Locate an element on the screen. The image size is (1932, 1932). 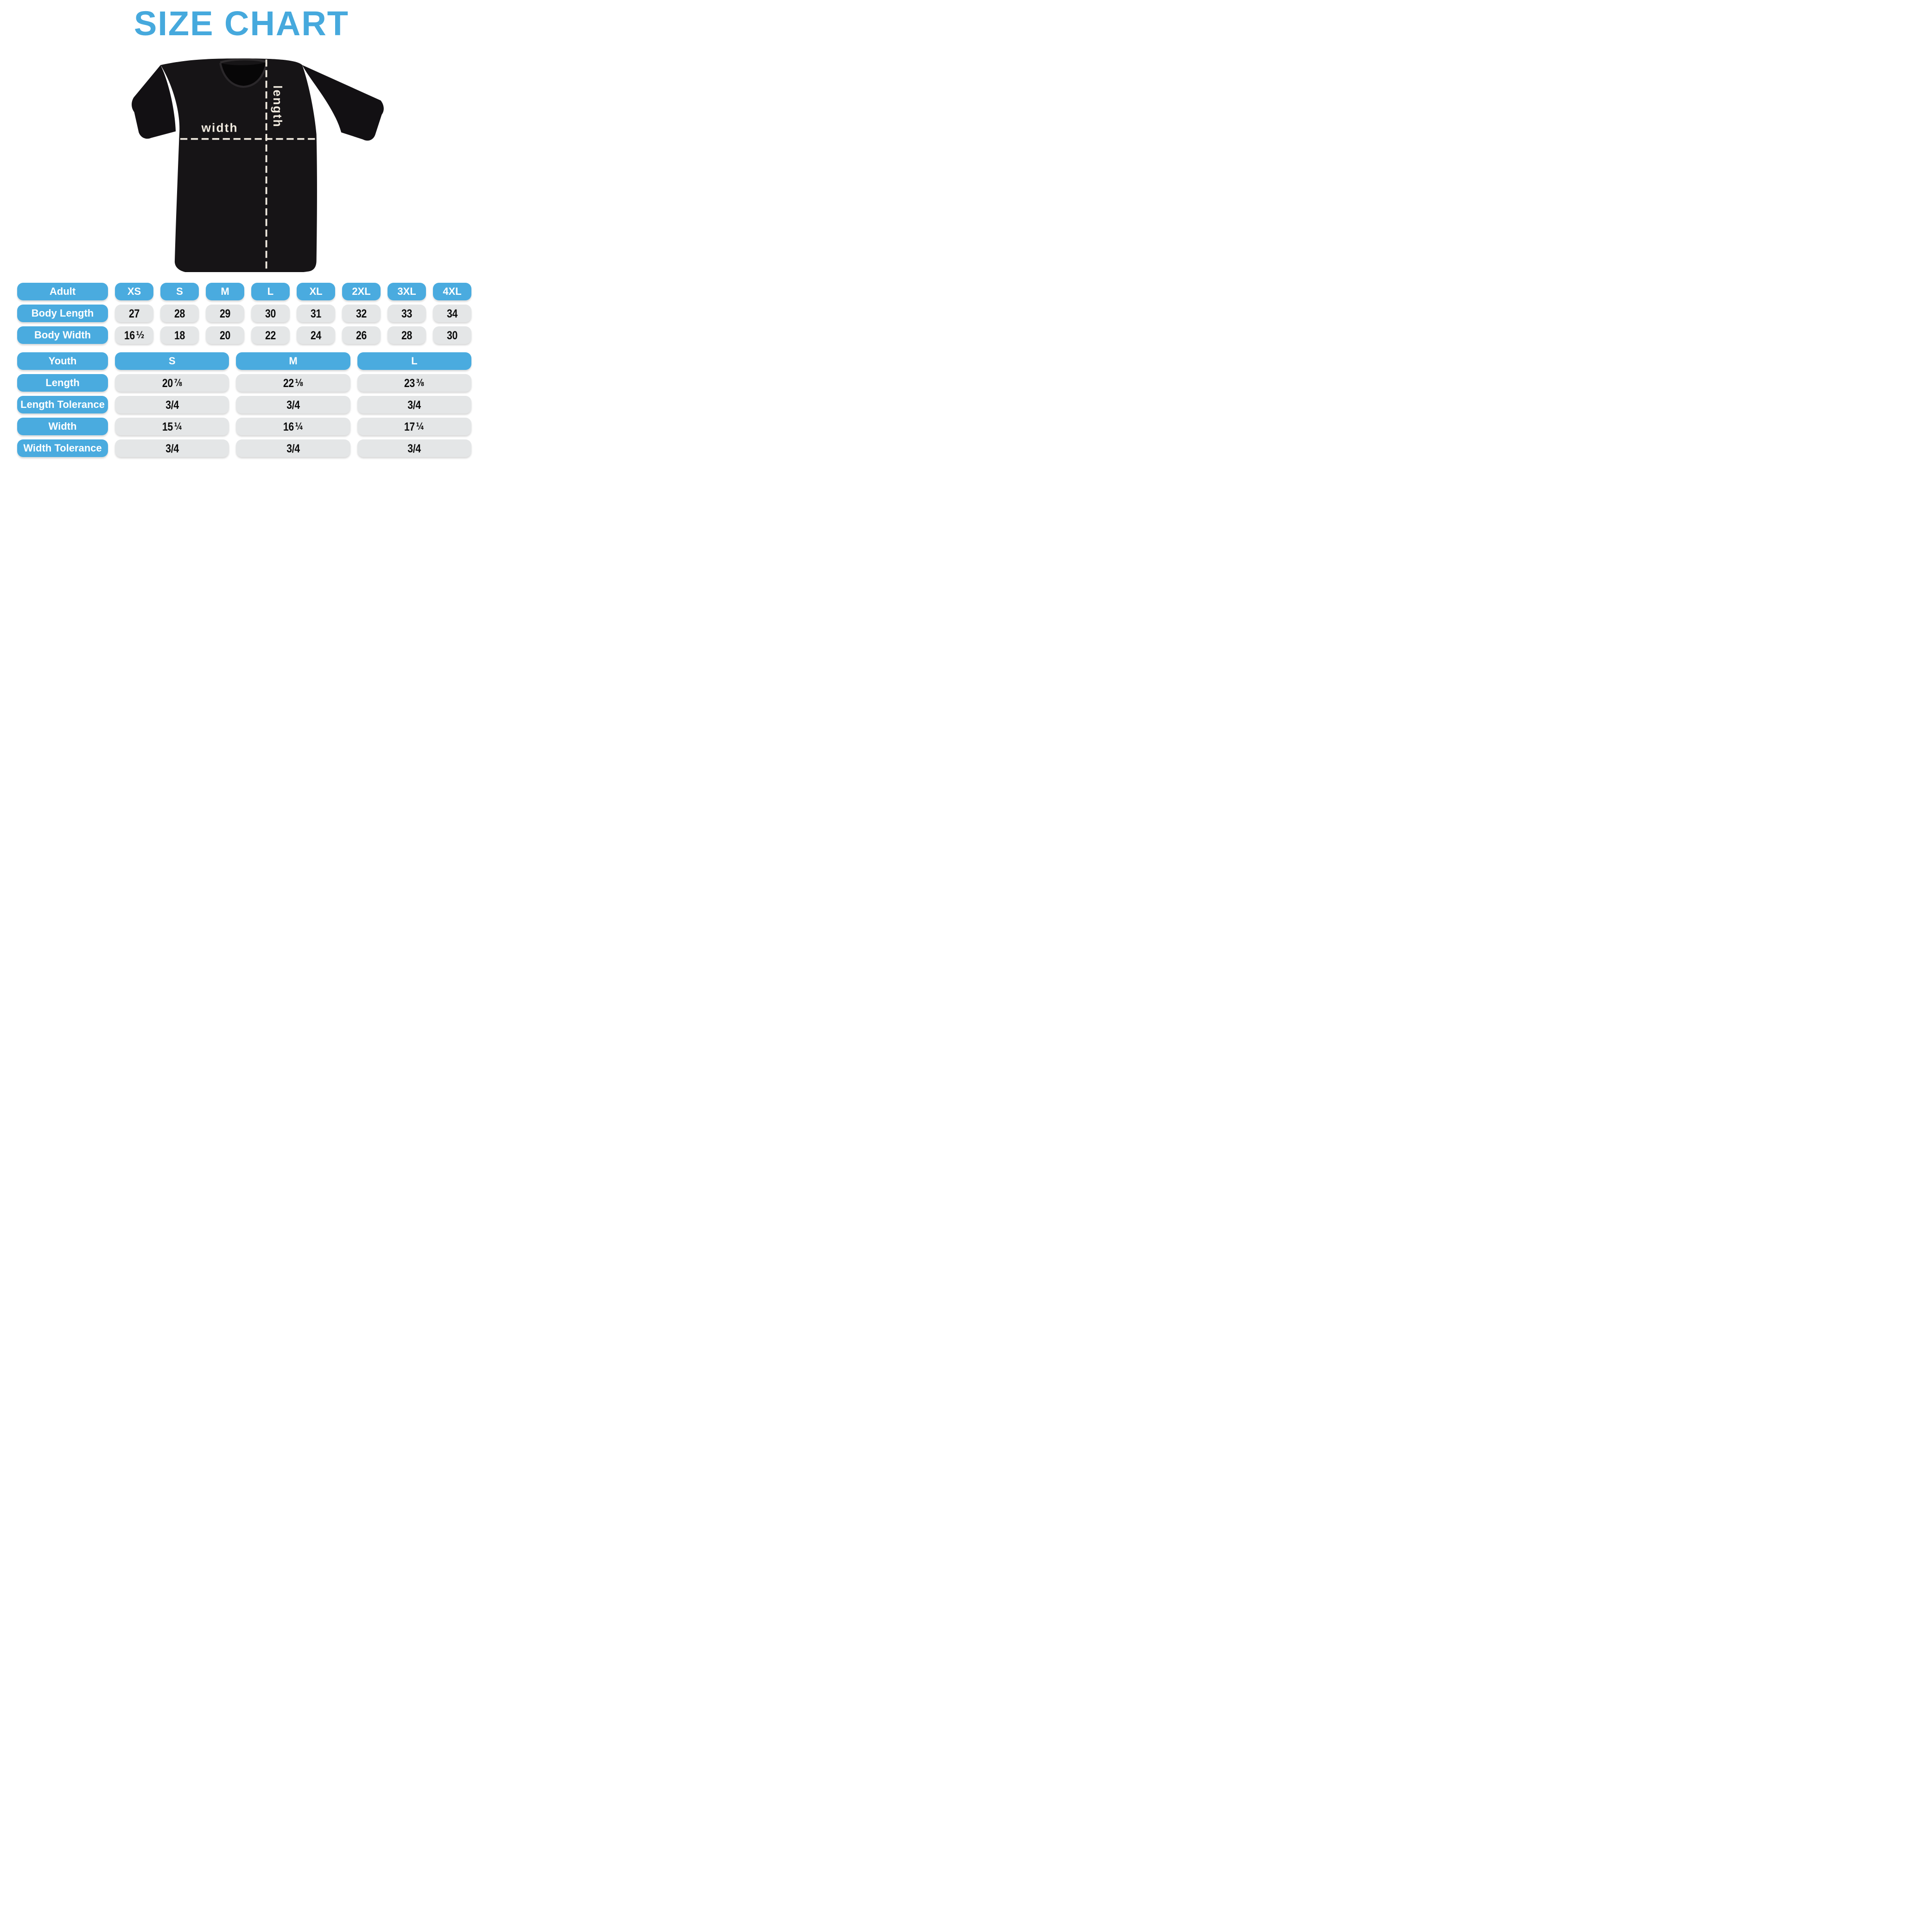
size-text: 4XL is located at coordinates (452, 291).